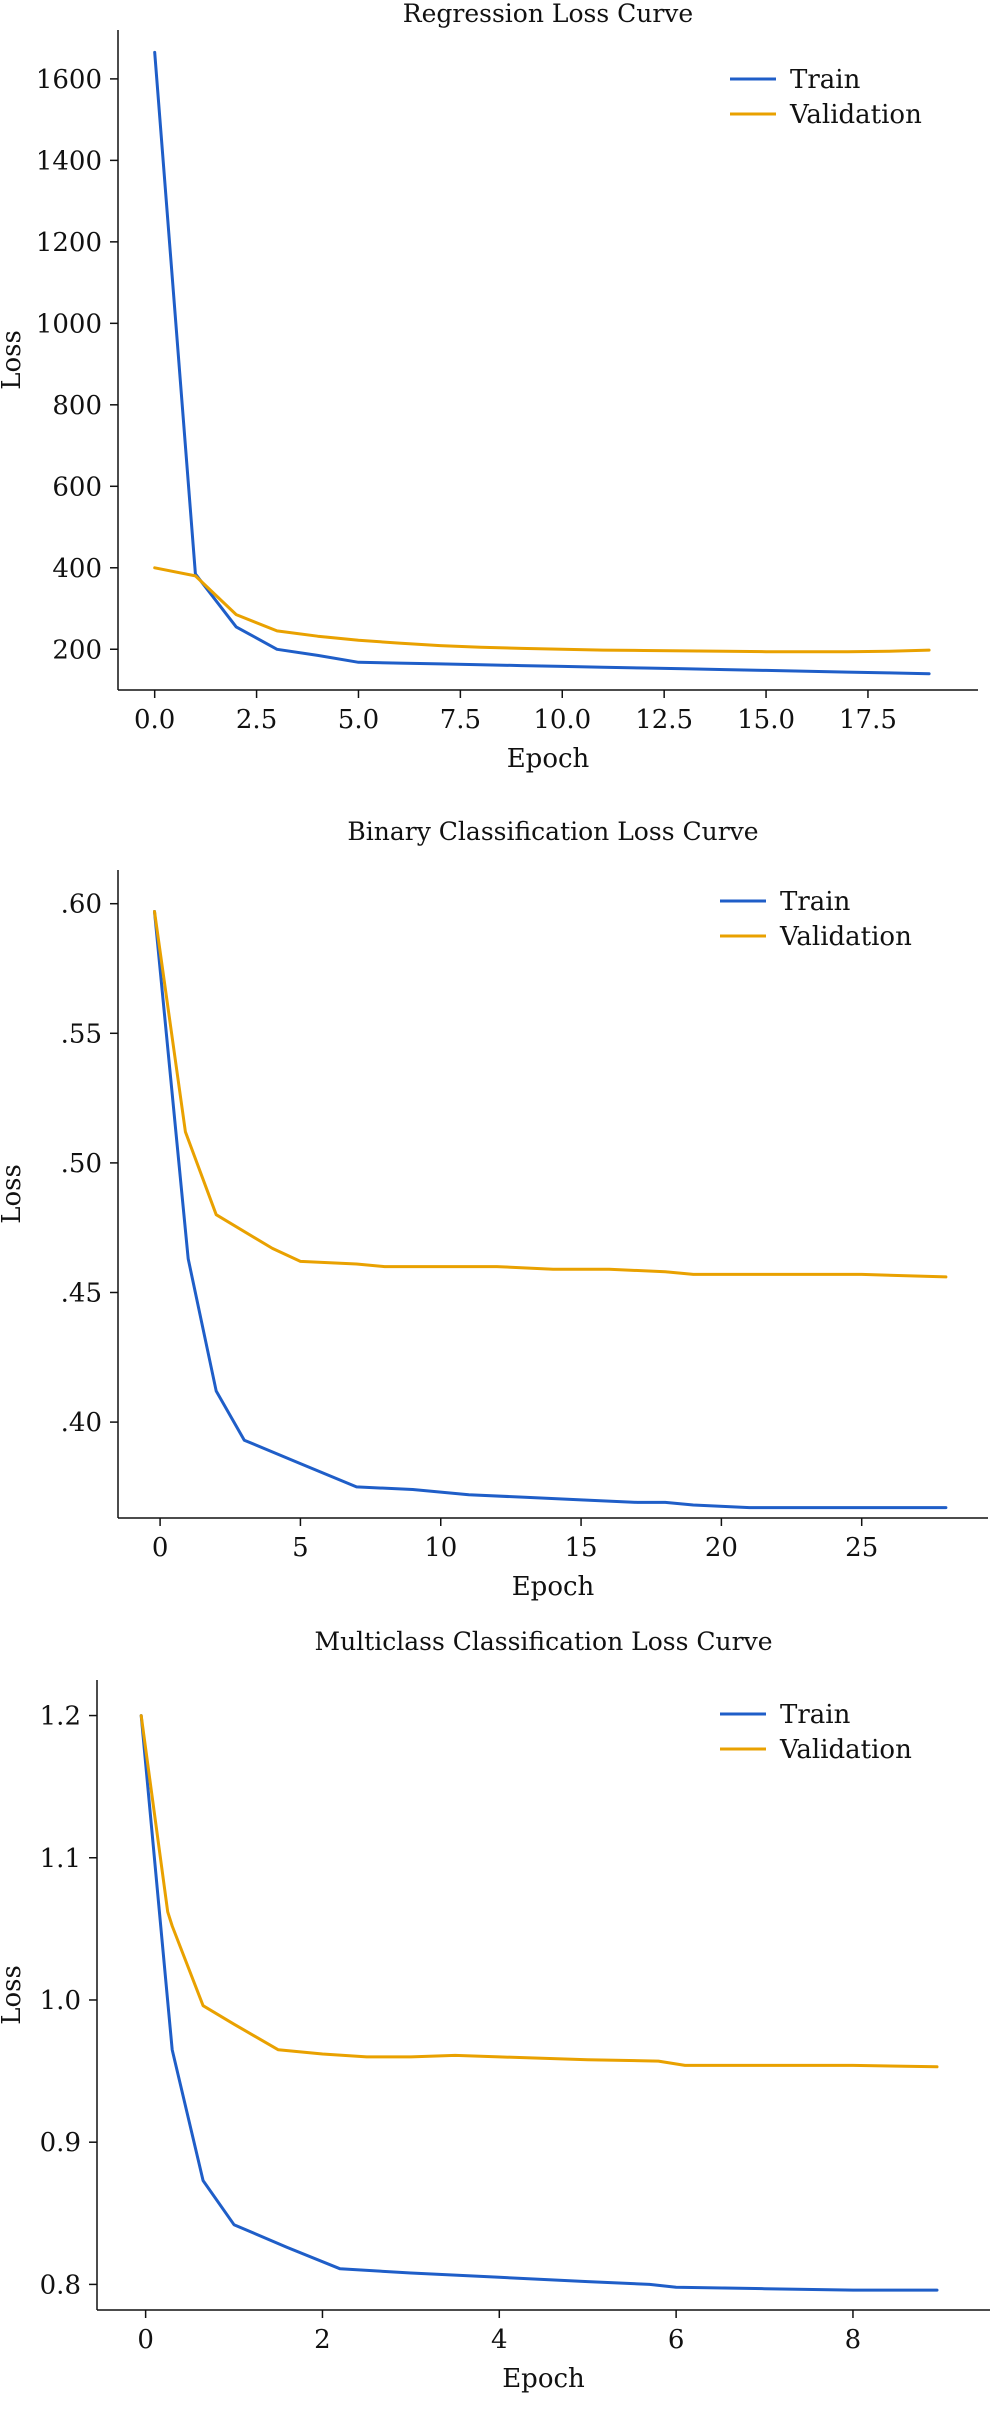  What do you see at coordinates (721, 1548) in the screenshot?
I see `binary-x-tick-label: 20` at bounding box center [721, 1548].